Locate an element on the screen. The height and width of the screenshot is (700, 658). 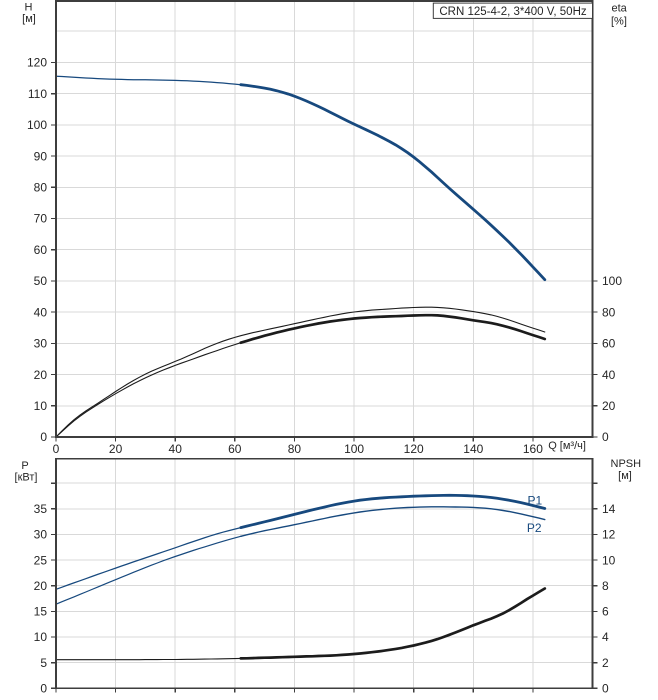
svg-text: 70 is located at coordinates (41, 219).